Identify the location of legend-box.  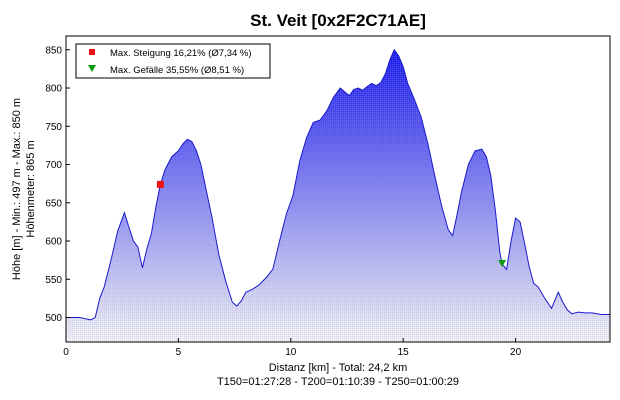
(173, 61).